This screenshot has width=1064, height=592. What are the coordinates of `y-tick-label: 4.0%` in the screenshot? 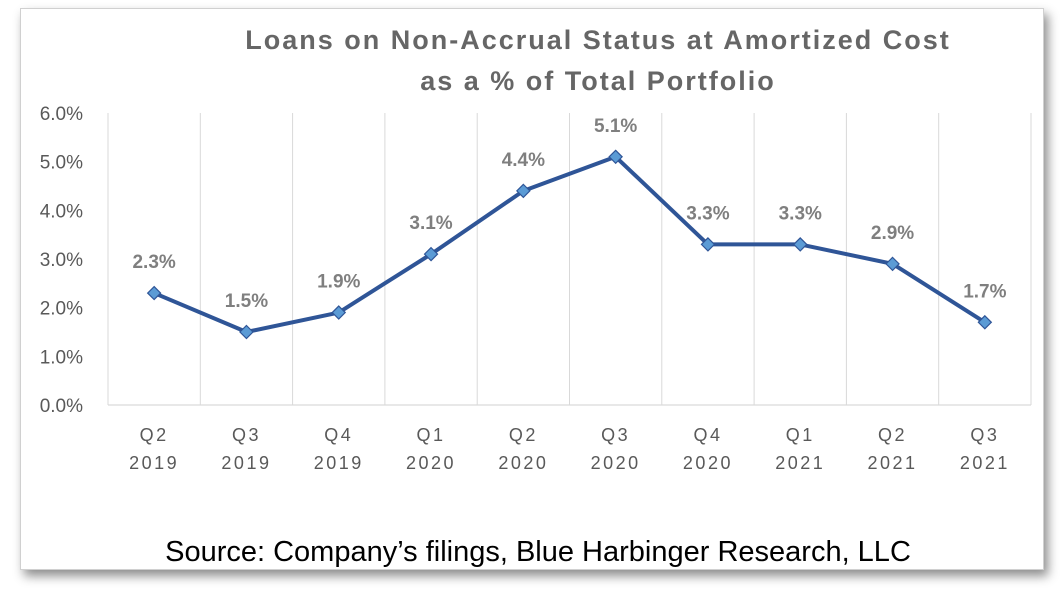 It's located at (61, 211).